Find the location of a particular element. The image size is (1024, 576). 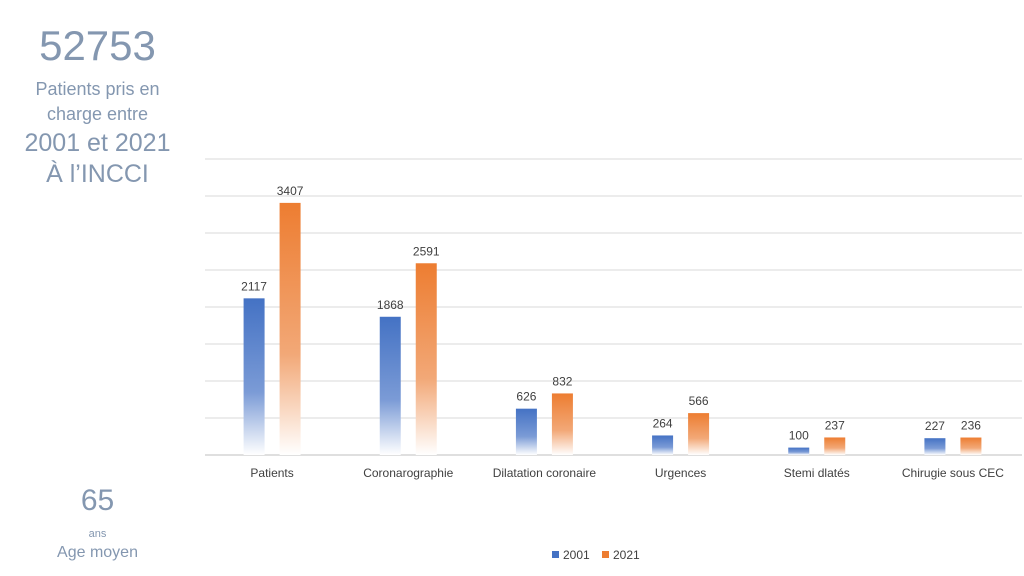

data-label: 566 is located at coordinates (699, 401).